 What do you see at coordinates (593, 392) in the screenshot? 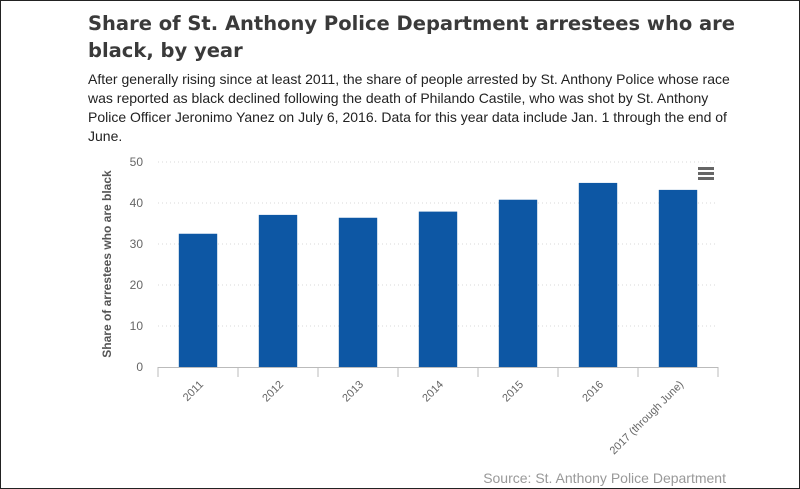
I see `x-tick-label: 2016` at bounding box center [593, 392].